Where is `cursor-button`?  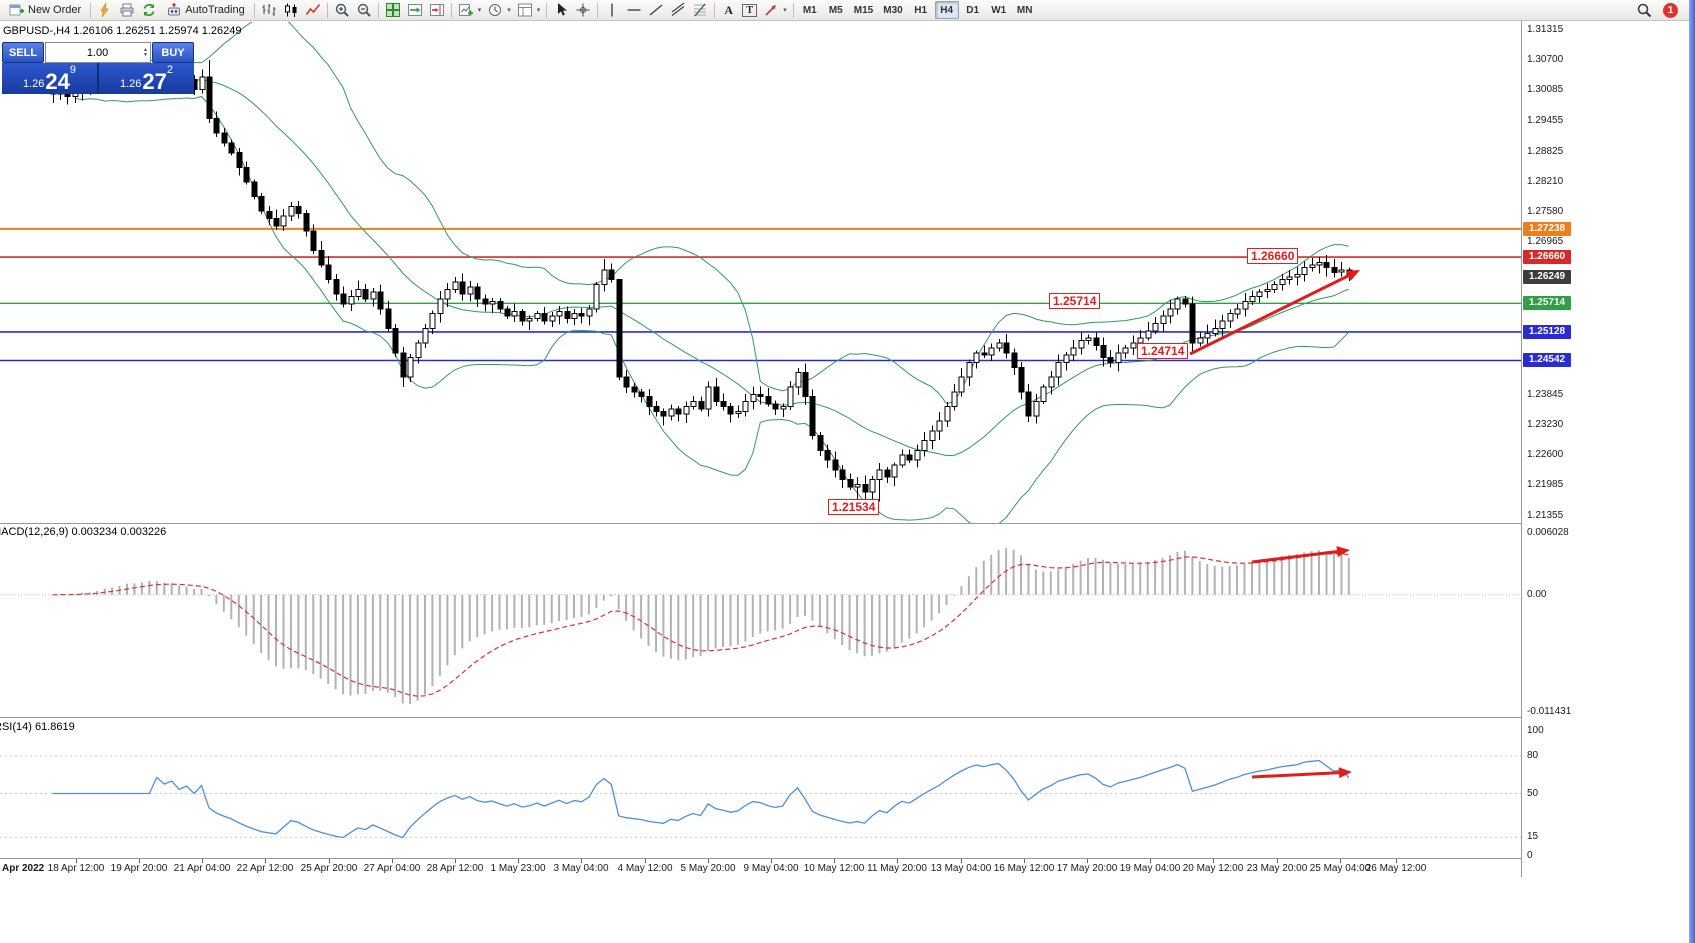
cursor-button is located at coordinates (561, 10).